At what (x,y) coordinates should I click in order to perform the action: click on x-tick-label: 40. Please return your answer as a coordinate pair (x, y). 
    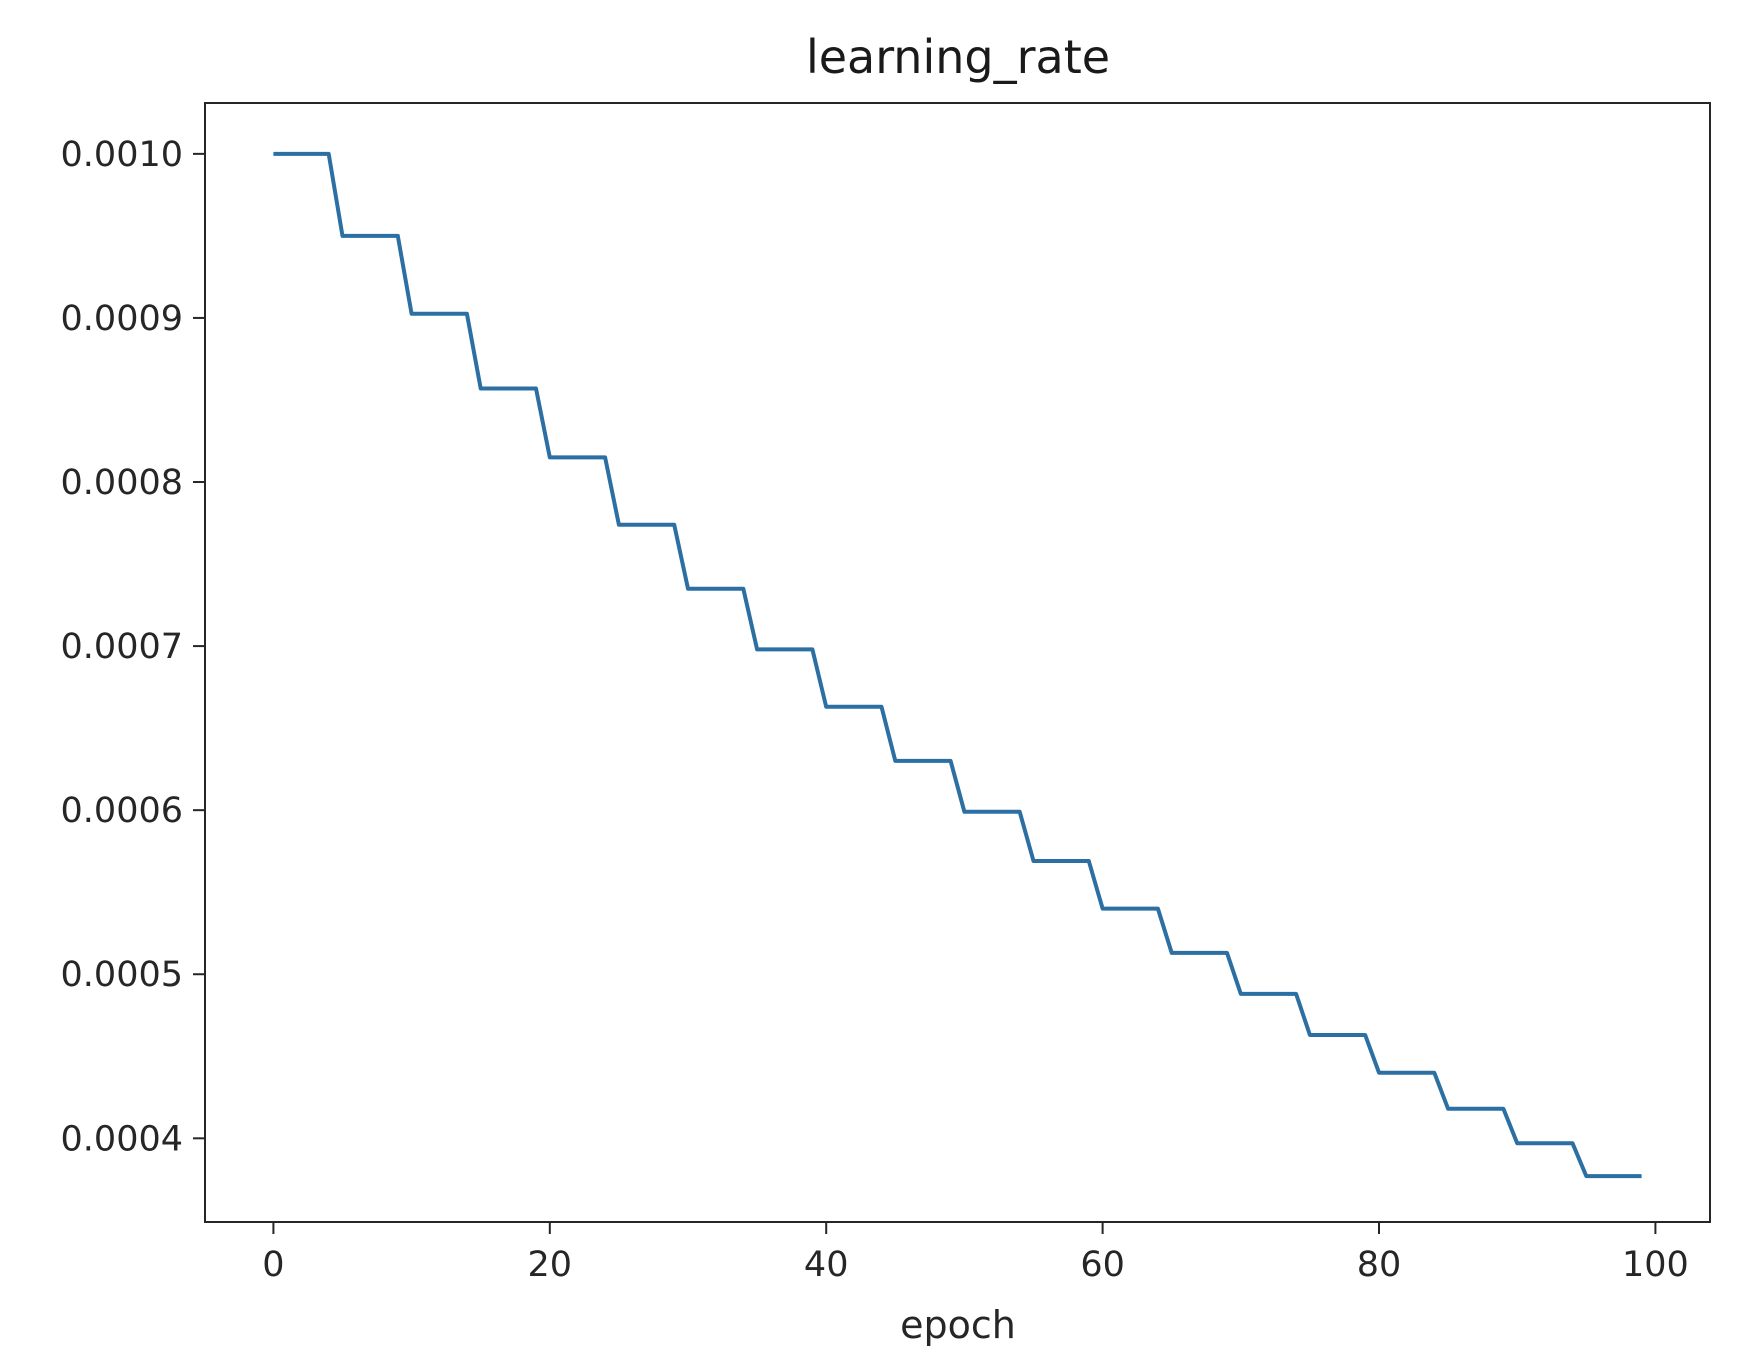
    Looking at the image, I should click on (826, 1265).